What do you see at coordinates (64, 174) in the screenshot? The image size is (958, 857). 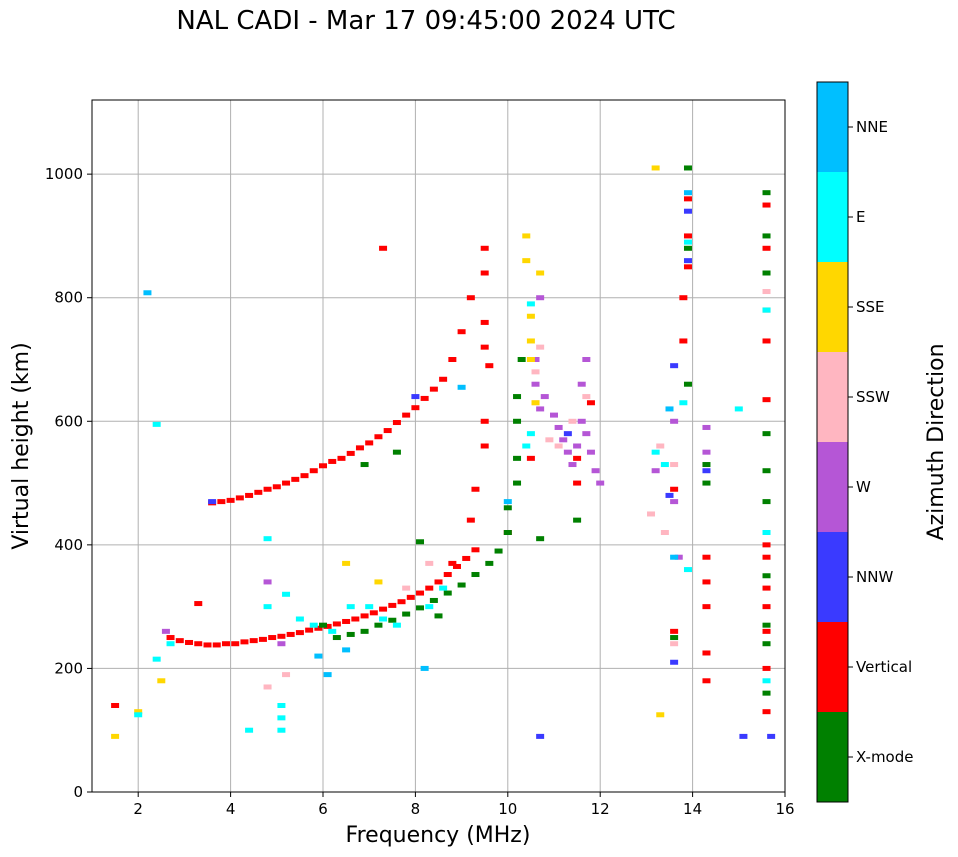 I see `y-tick-label: 1000` at bounding box center [64, 174].